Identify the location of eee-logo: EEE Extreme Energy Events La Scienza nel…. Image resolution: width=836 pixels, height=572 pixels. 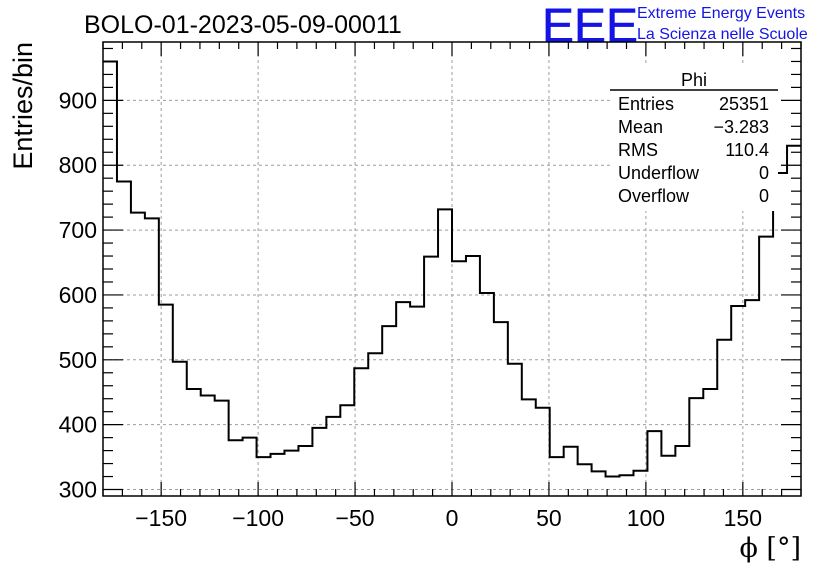
(675, 26).